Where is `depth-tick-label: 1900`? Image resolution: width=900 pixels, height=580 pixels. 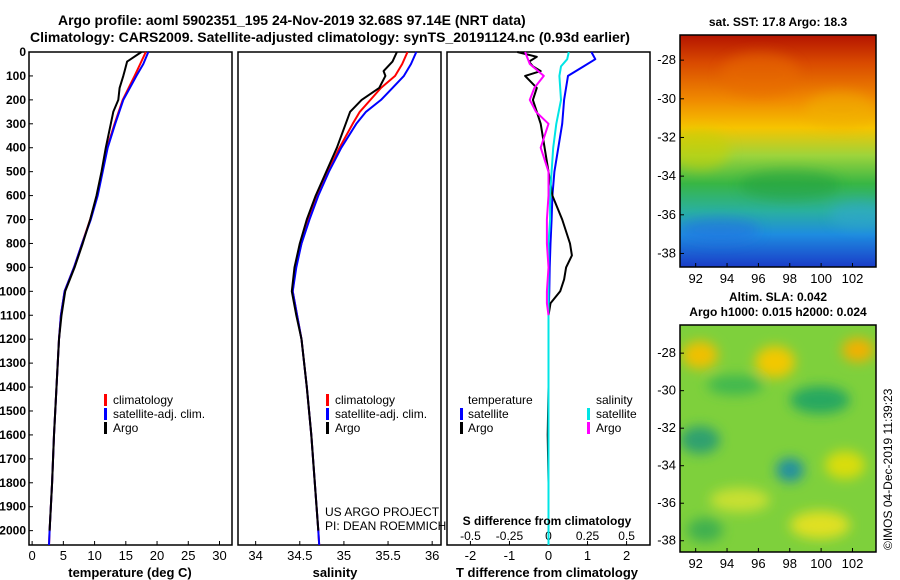 depth-tick-label: 1900 is located at coordinates (13, 507).